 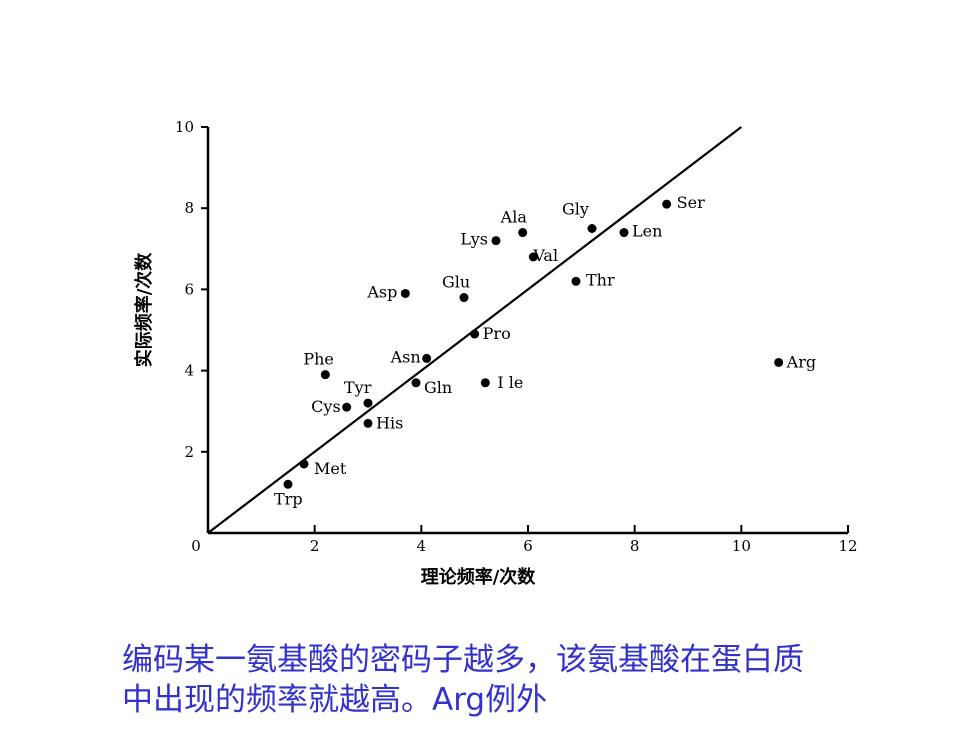 What do you see at coordinates (497, 333) in the screenshot?
I see `point-label: Pro` at bounding box center [497, 333].